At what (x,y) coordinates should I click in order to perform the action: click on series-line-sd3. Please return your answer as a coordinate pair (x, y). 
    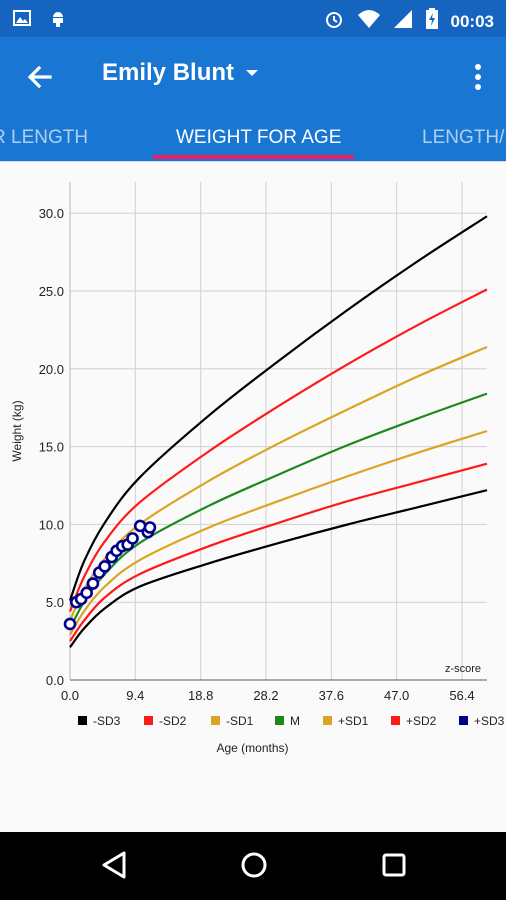
    Looking at the image, I should click on (278, 568).